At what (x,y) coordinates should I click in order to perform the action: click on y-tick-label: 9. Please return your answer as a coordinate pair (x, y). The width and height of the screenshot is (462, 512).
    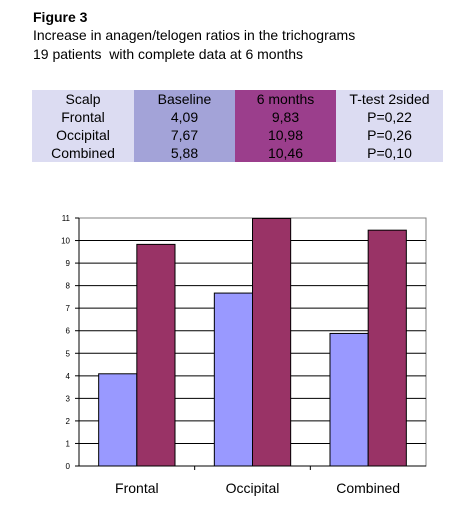
    Looking at the image, I should click on (68, 263).